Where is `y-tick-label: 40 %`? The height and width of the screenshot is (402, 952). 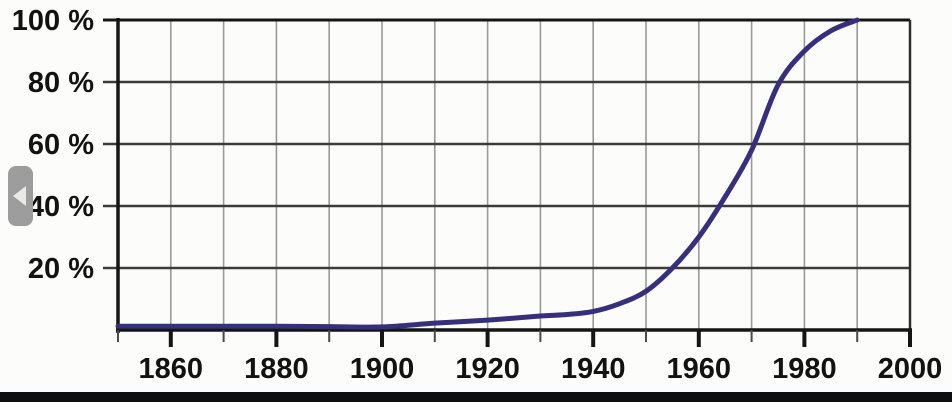 y-tick-label: 40 % is located at coordinates (61, 207).